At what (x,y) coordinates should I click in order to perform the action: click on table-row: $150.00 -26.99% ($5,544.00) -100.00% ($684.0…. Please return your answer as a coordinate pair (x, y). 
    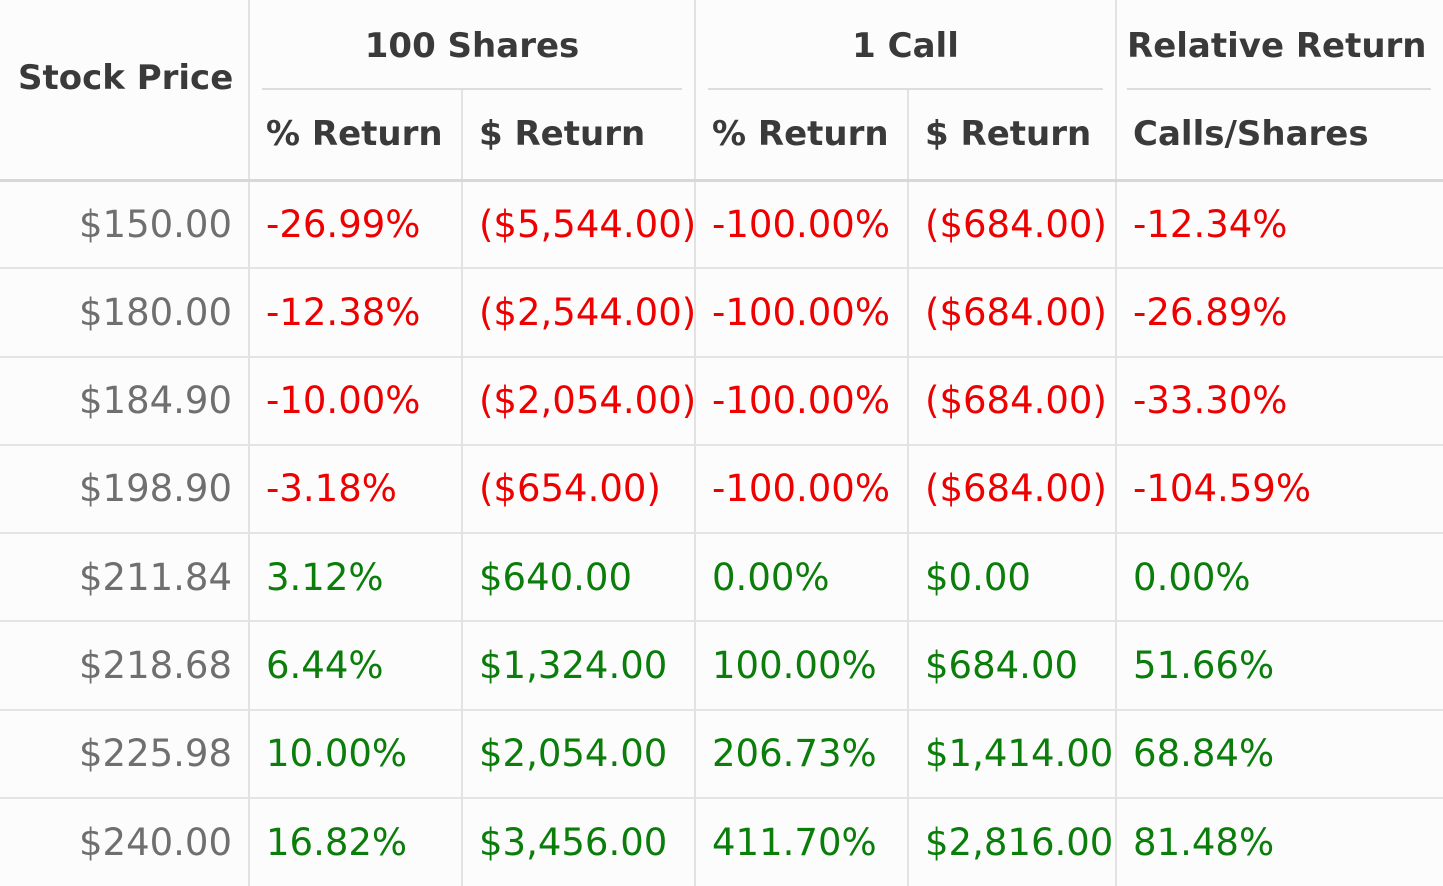
    Looking at the image, I should click on (721, 223).